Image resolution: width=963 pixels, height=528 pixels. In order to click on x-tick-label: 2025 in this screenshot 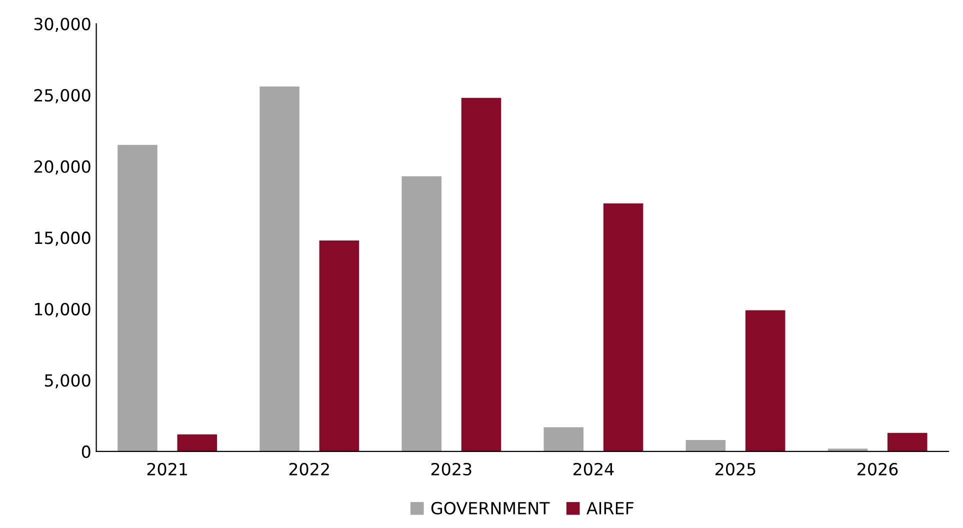, I will do `click(736, 469)`.